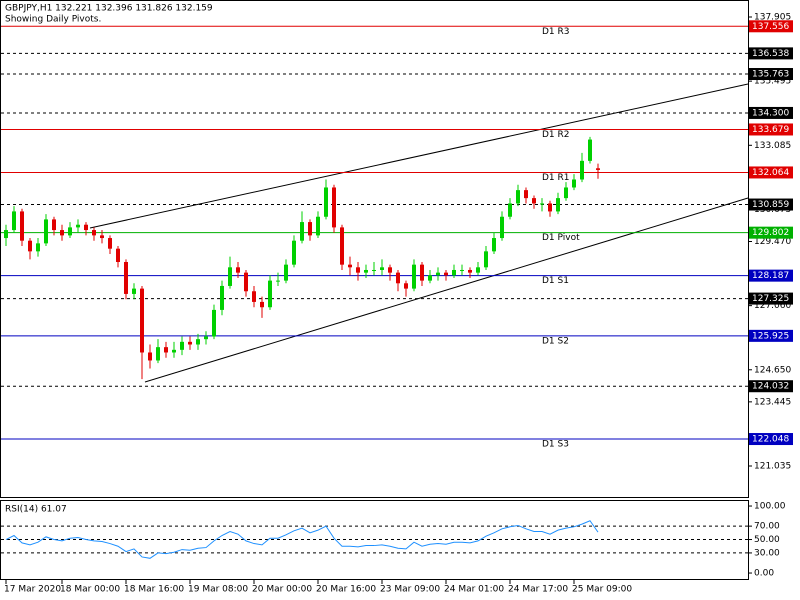 Image resolution: width=800 pixels, height=600 pixels. Describe the element at coordinates (764, 574) in the screenshot. I see `rsi-tick-label: 0.00` at that location.